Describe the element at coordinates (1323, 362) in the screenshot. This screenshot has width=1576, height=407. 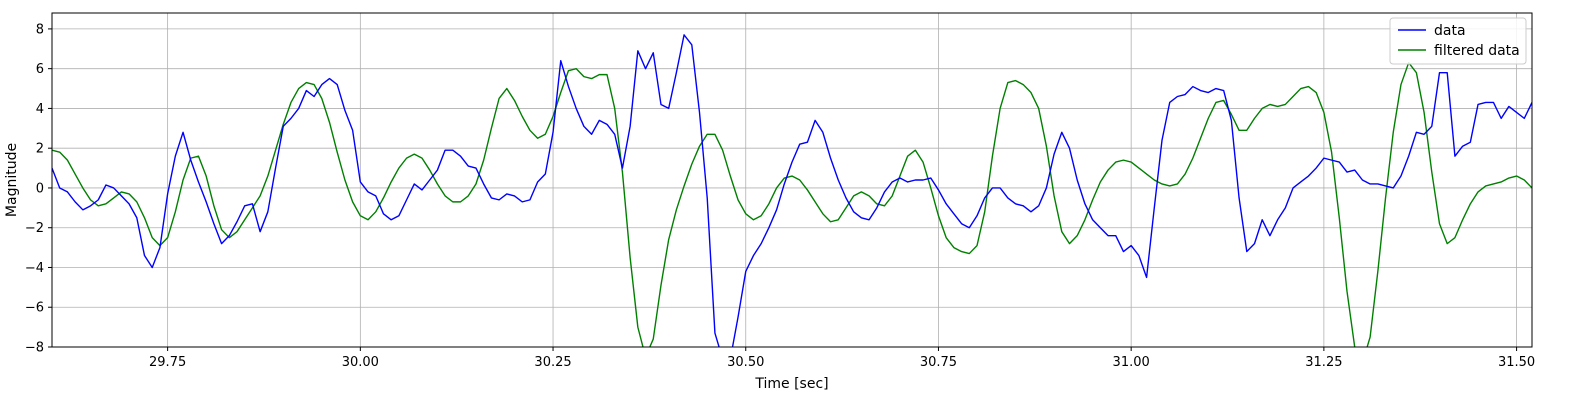
I see `x-tick-label: 31.25` at that location.